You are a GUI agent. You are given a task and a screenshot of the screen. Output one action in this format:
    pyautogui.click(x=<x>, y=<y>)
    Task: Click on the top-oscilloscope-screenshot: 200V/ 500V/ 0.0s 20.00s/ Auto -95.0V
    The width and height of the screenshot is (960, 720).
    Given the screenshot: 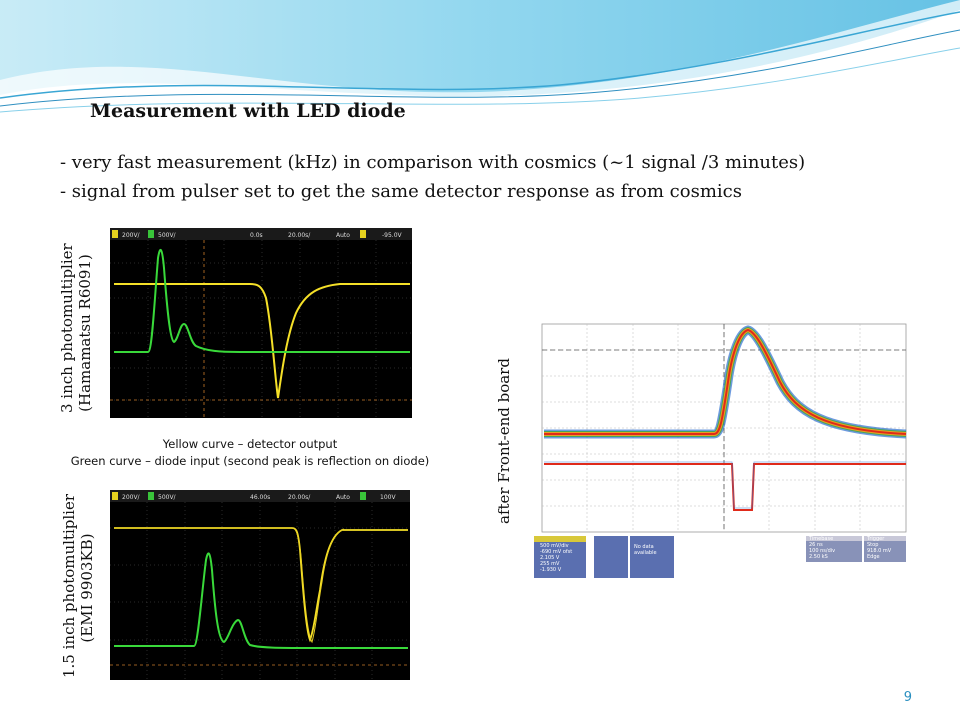 What is the action you would take?
    pyautogui.click(x=261, y=323)
    